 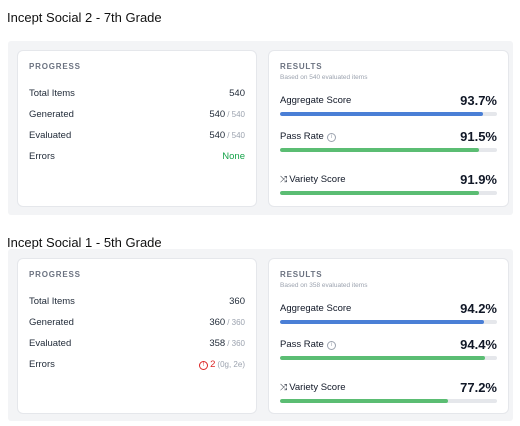 I want to click on results-subheading: Based on 358 evaluated items, so click(x=324, y=285).